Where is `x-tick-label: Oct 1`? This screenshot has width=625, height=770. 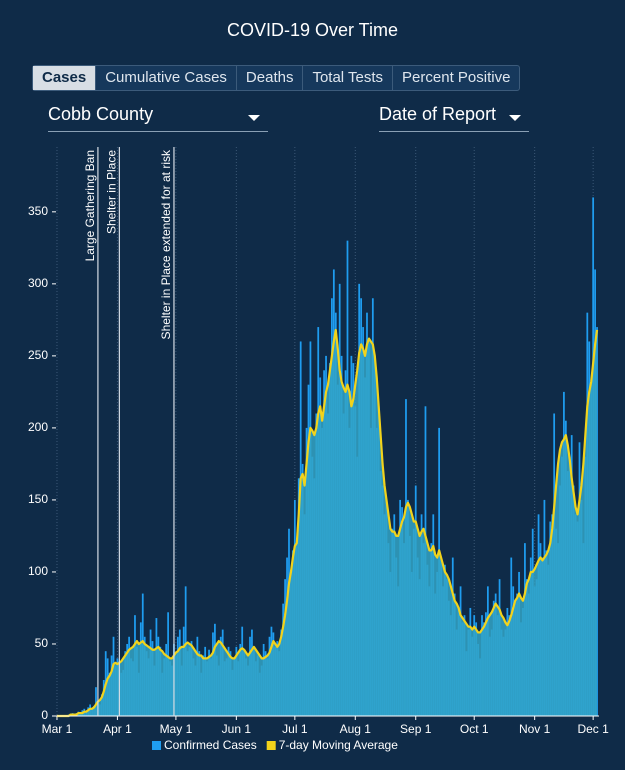
x-tick-label: Oct 1 is located at coordinates (474, 729).